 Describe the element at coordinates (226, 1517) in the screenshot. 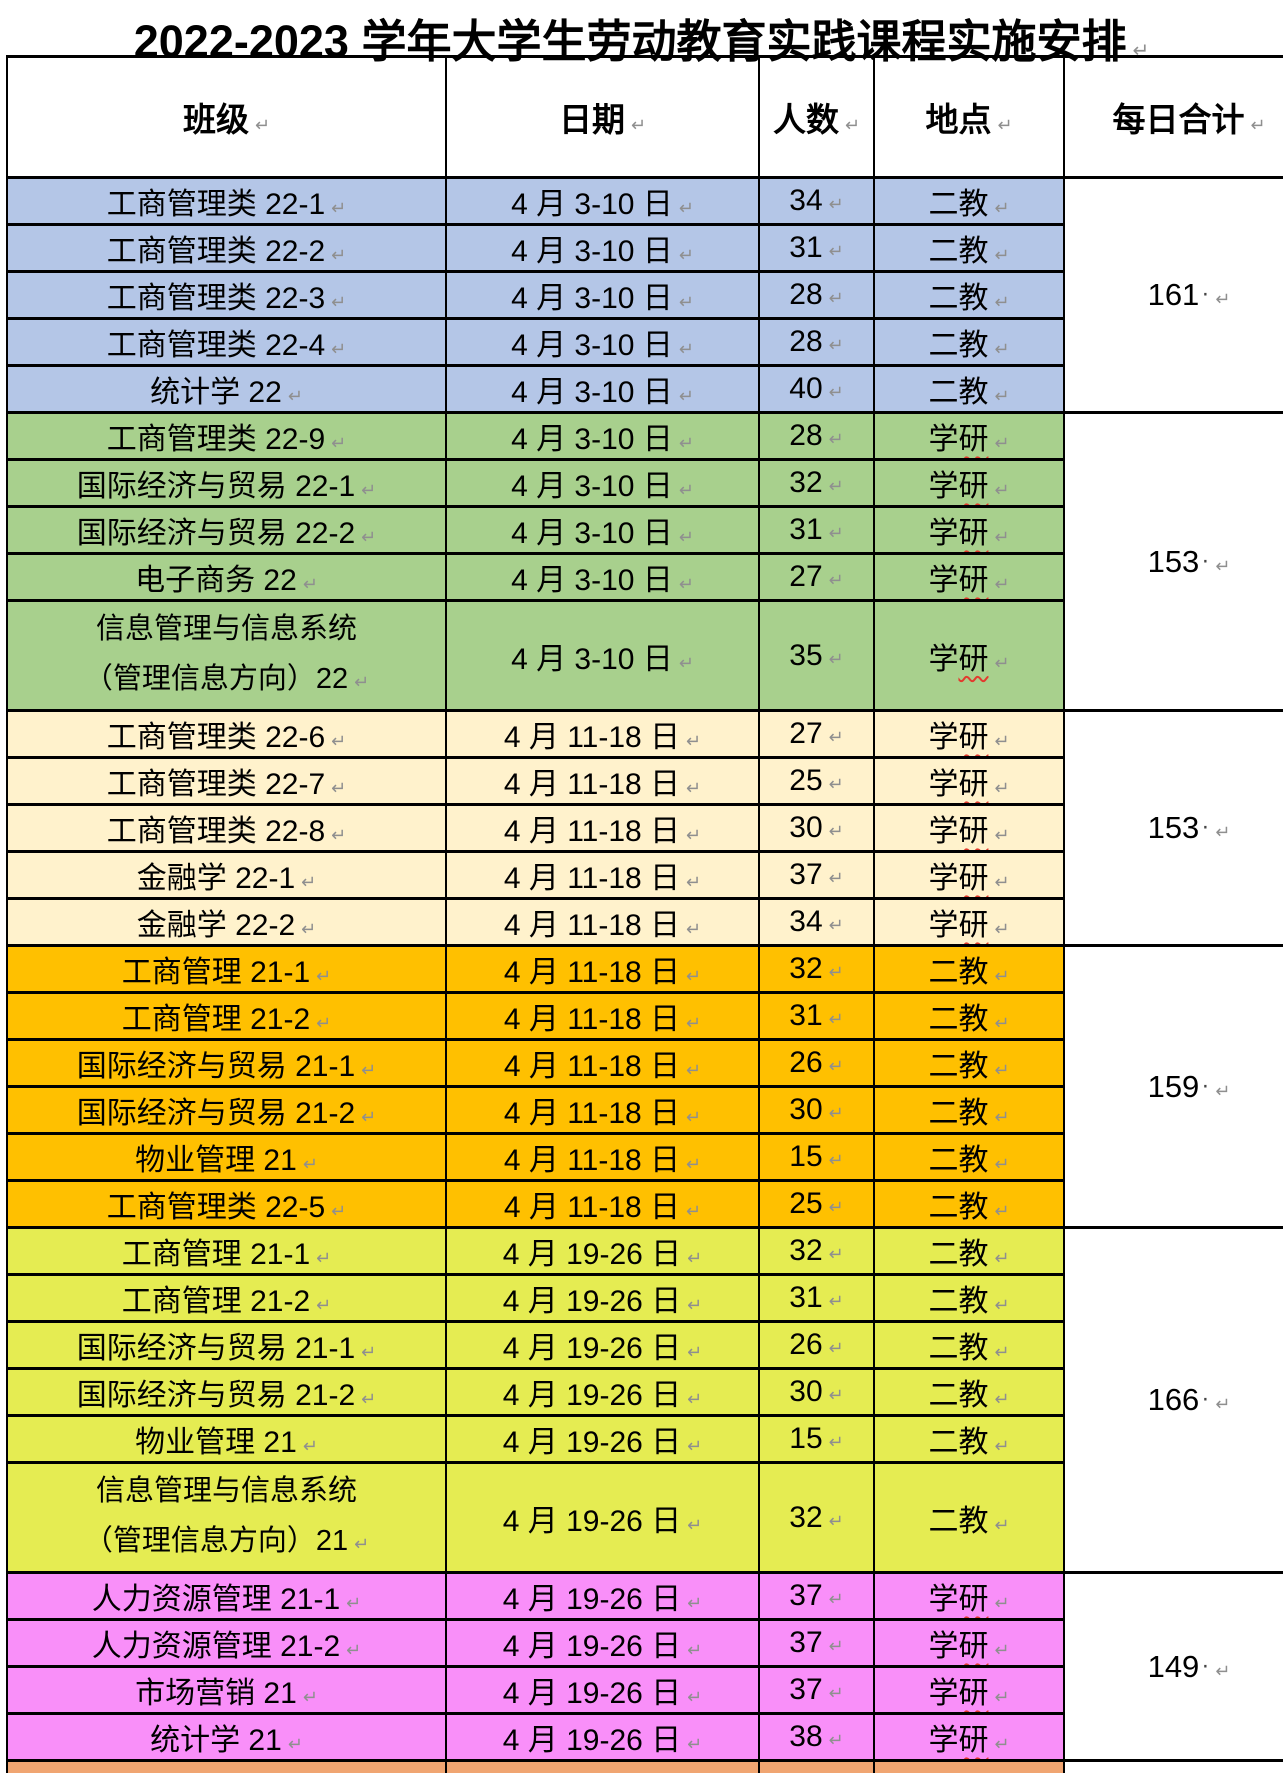

I see `class-name-cell: 信息管理与信息系统 （管理信息方向）21 ↵` at that location.